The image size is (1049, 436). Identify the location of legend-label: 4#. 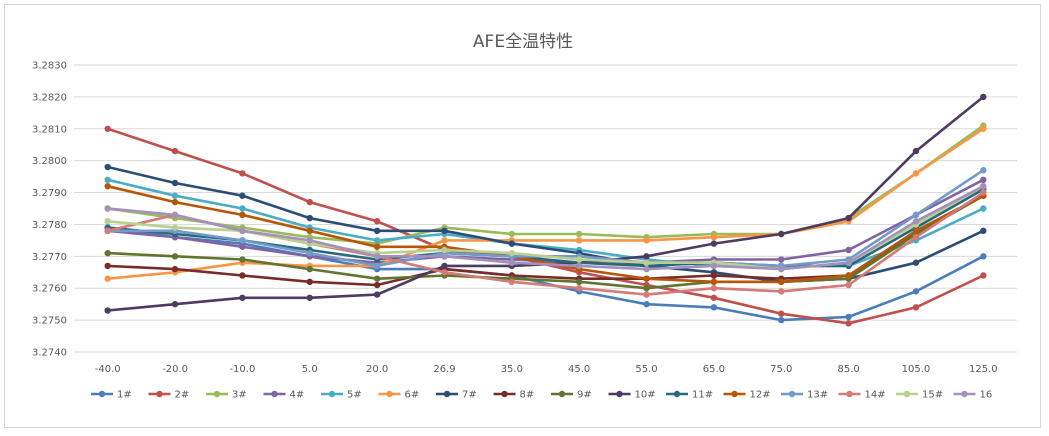
(297, 395).